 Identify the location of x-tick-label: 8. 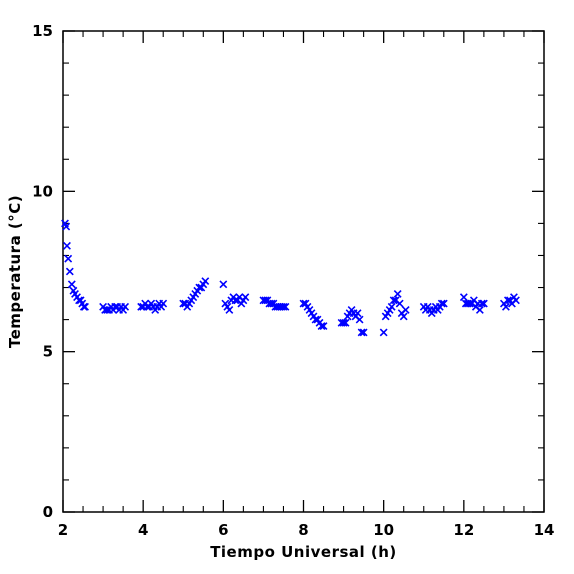
(303, 530).